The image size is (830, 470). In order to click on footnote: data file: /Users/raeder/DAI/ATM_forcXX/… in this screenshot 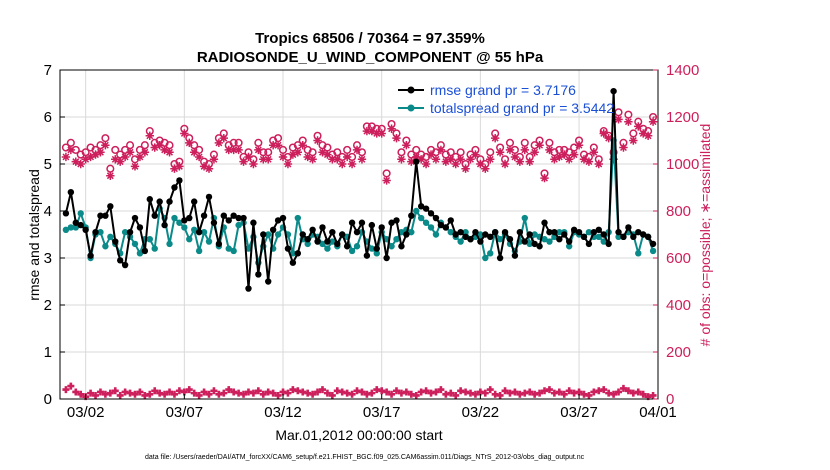, I will do `click(365, 457)`.